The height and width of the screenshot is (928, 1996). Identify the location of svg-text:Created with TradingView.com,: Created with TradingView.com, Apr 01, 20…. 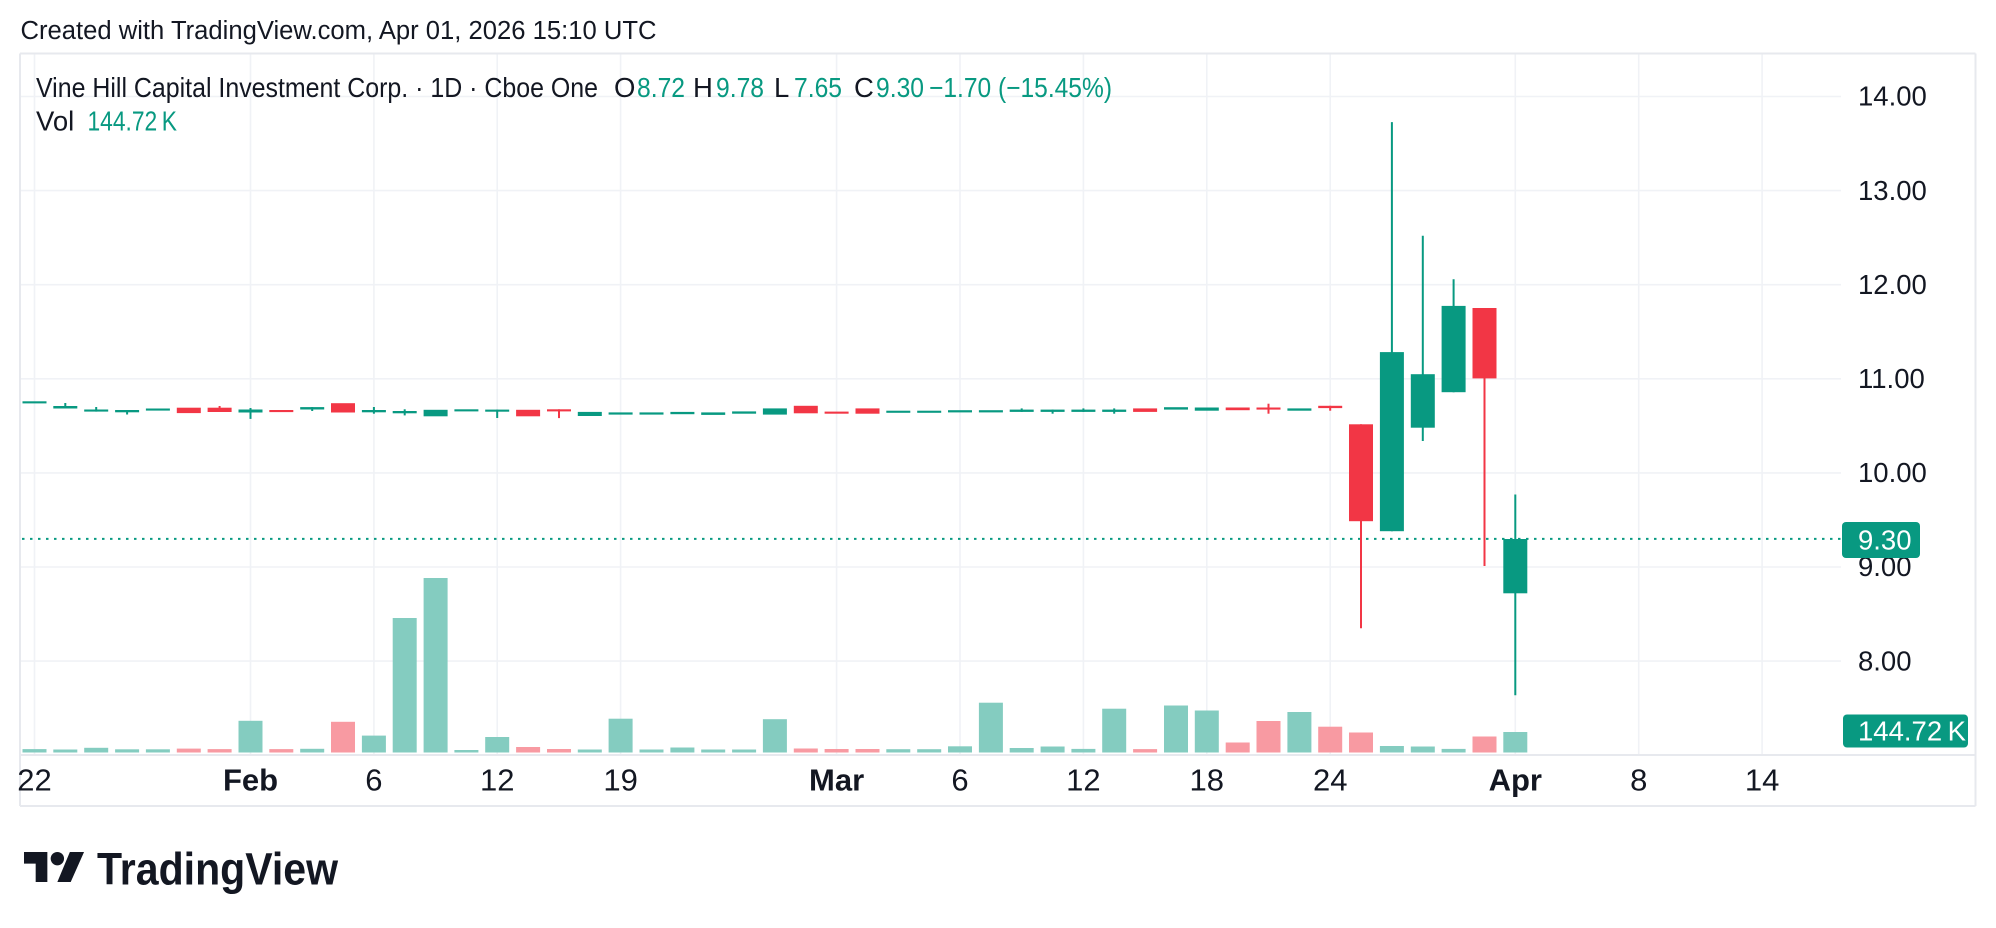
(339, 31).